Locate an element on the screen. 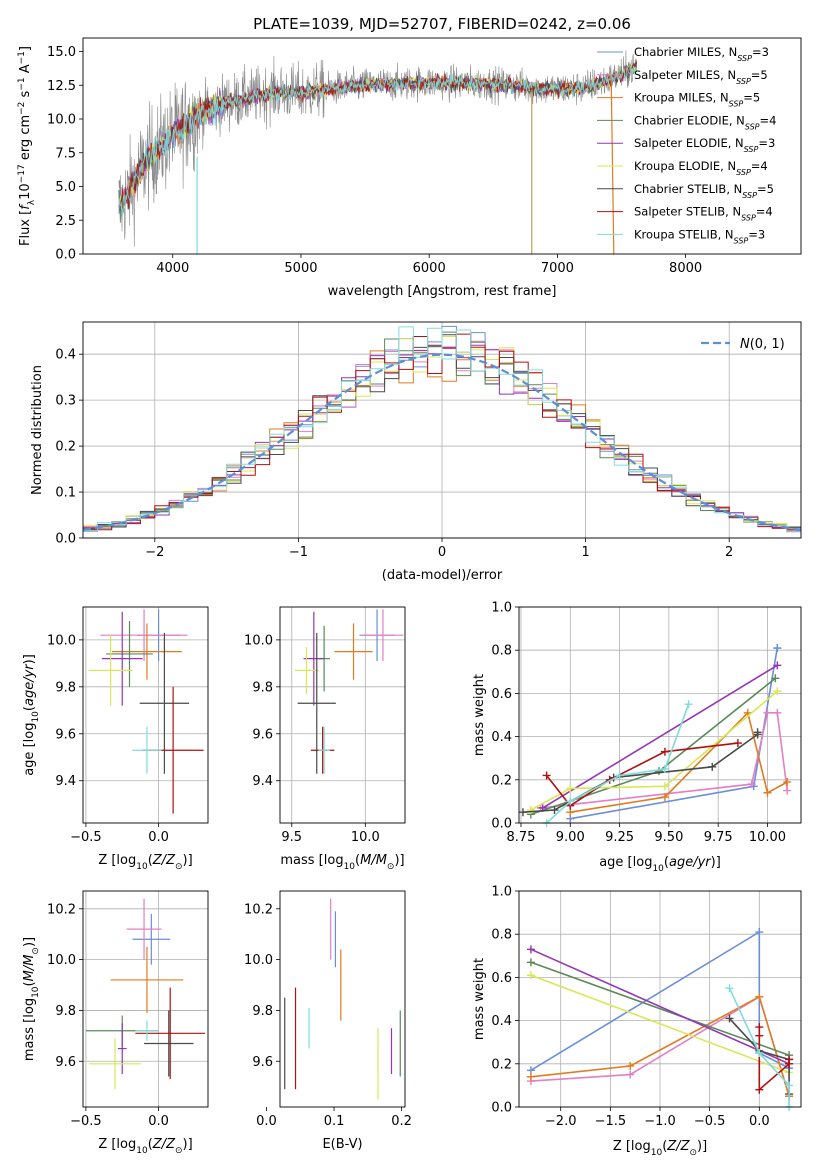 This screenshot has height=1170, width=819. hist-legend: N(0, 1) is located at coordinates (743, 344).